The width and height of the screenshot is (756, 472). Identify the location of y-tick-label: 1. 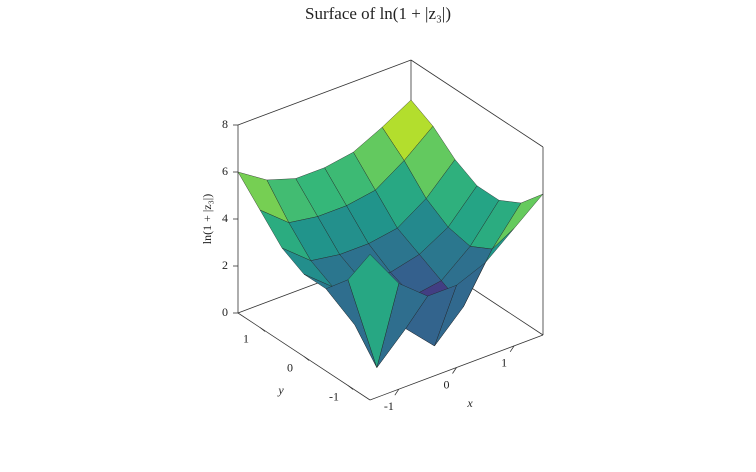
(246, 338).